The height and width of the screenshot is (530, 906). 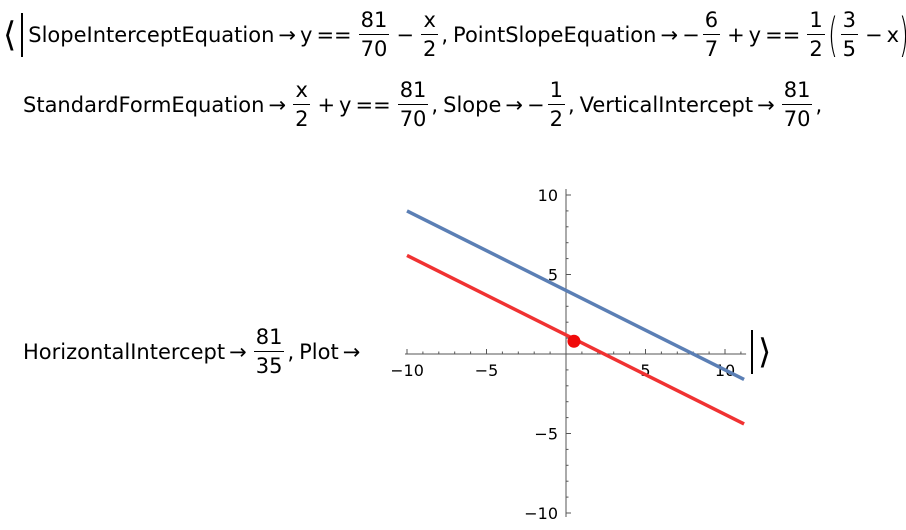 What do you see at coordinates (151, 34) in the screenshot?
I see `slope-intercept-key: SlopeInterceptEquation` at bounding box center [151, 34].